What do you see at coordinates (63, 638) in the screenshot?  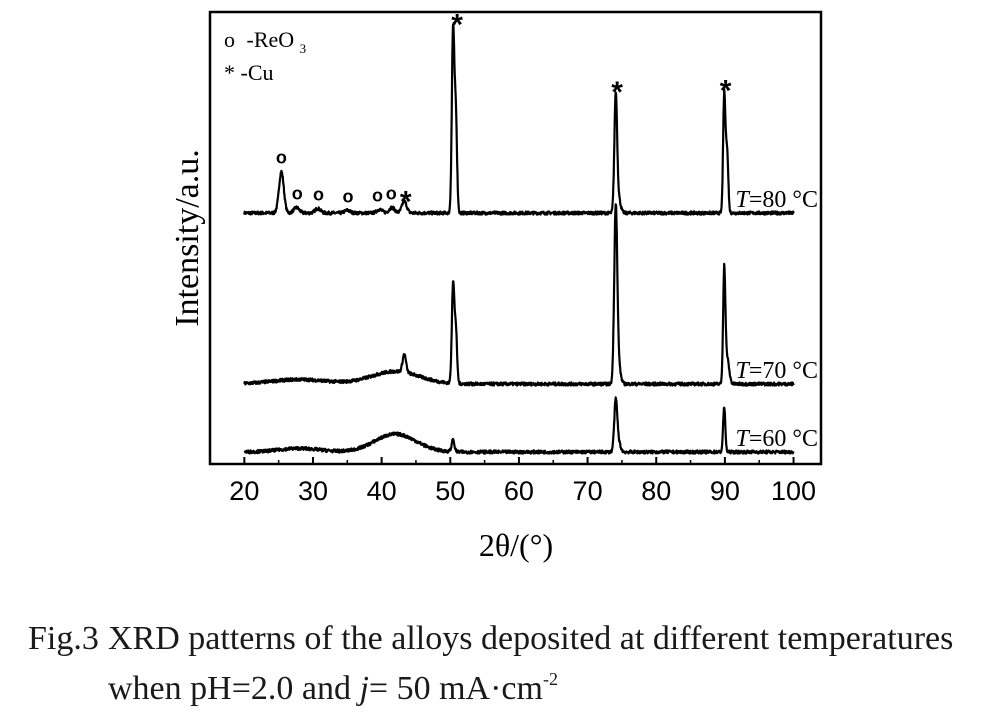 I see `caption-label: Fig.3` at bounding box center [63, 638].